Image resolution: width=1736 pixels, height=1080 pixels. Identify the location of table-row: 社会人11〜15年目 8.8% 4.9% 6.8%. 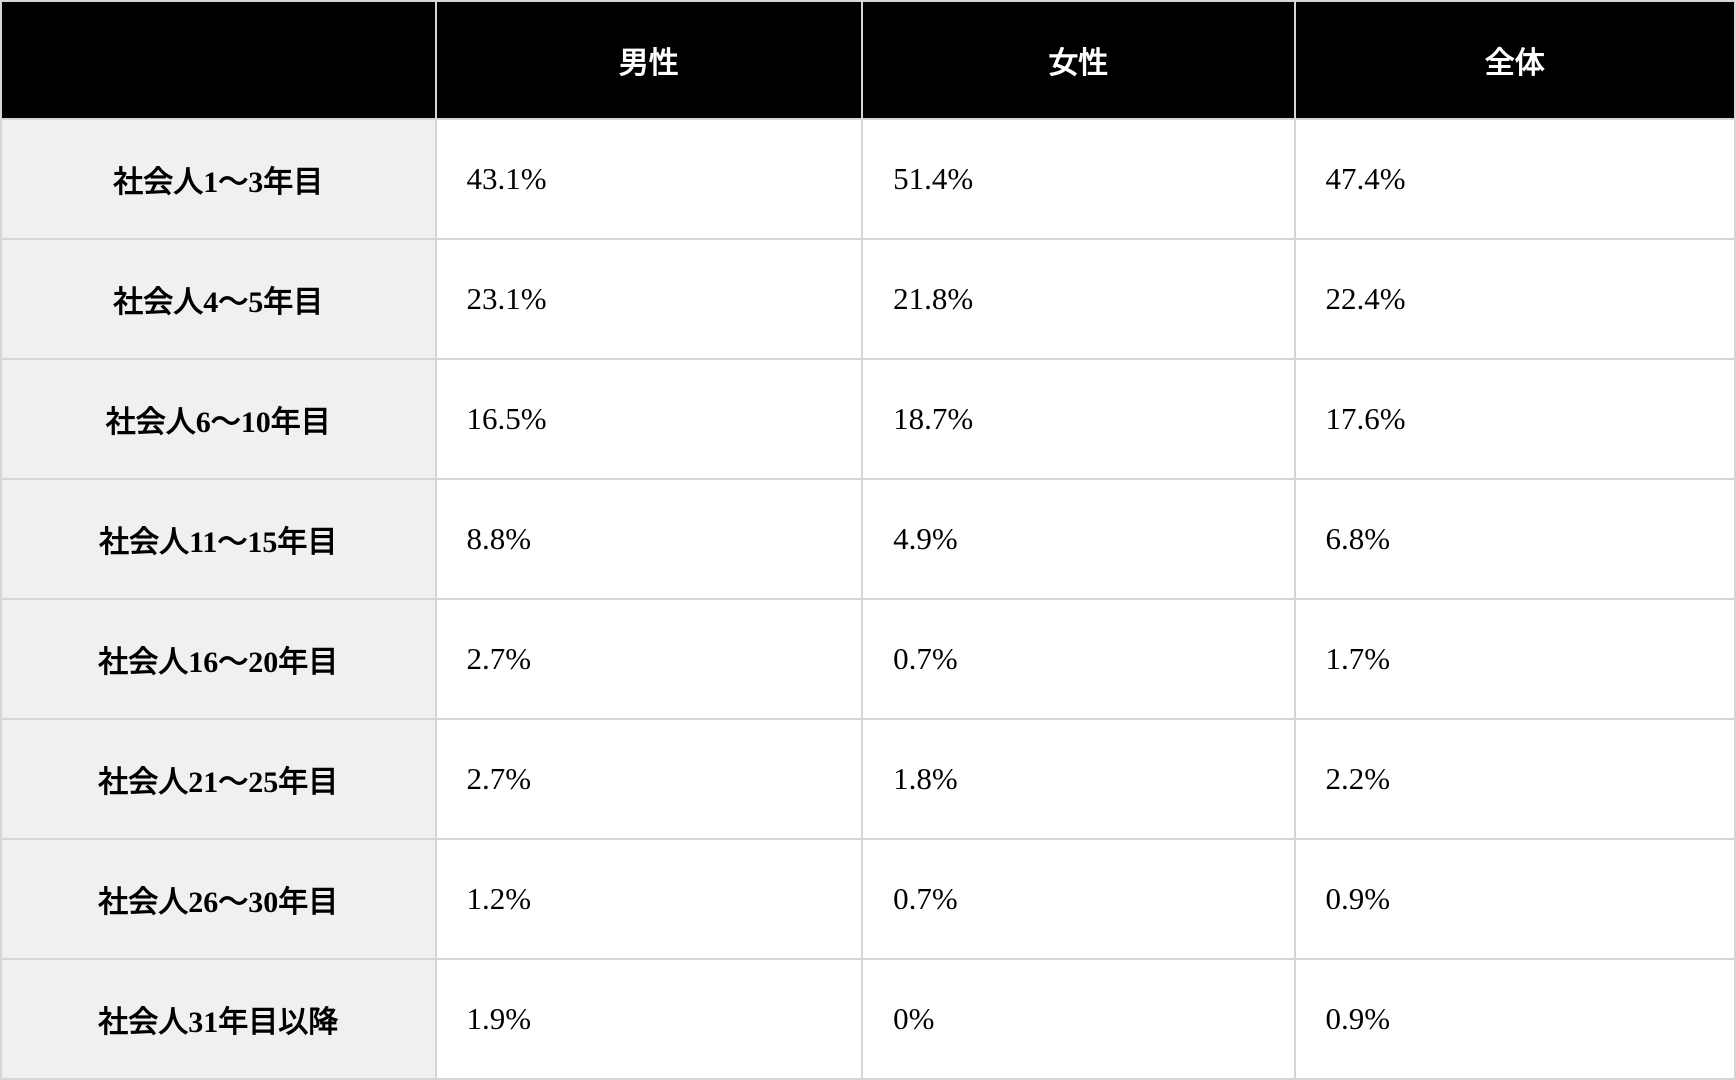
(868, 539).